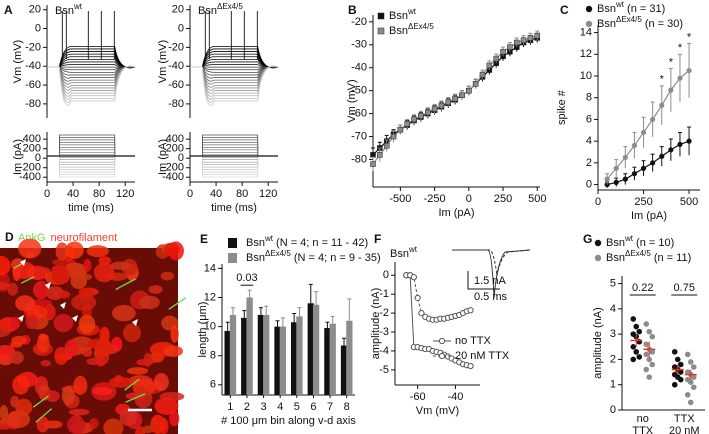 The height and width of the screenshot is (434, 709). I want to click on y-tick-label: -2, so click(384, 313).